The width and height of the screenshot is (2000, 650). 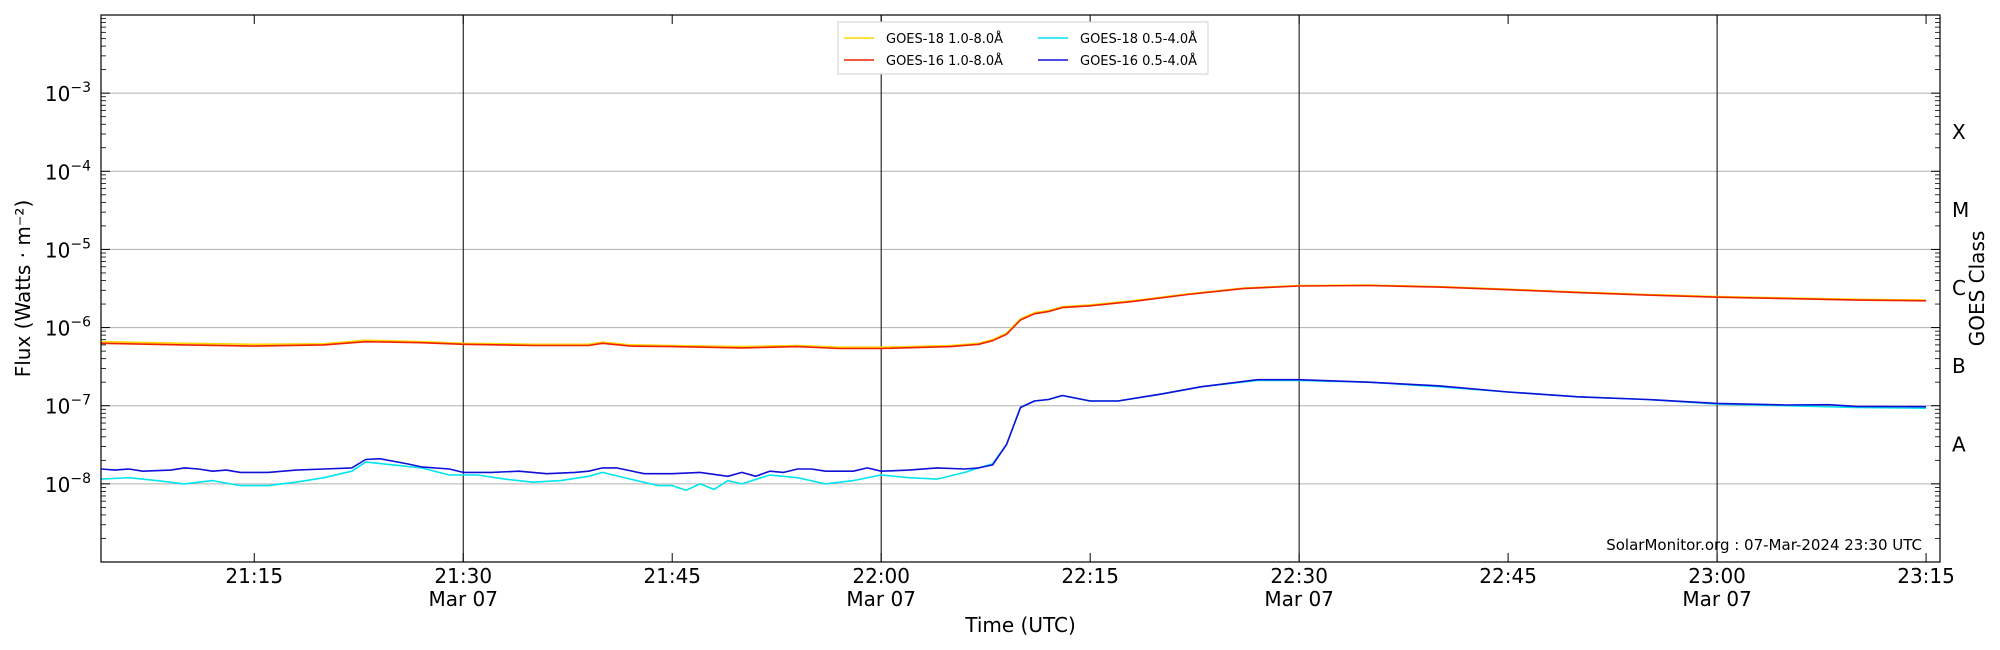 I want to click on x-tick-label: 23:00, so click(x=1717, y=576).